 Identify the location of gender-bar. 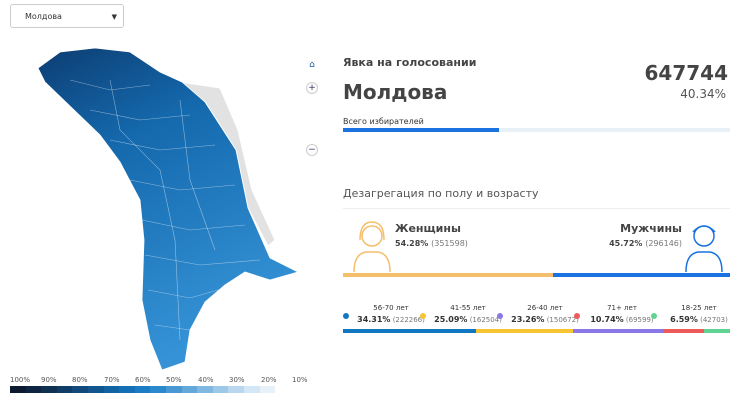
(536, 275).